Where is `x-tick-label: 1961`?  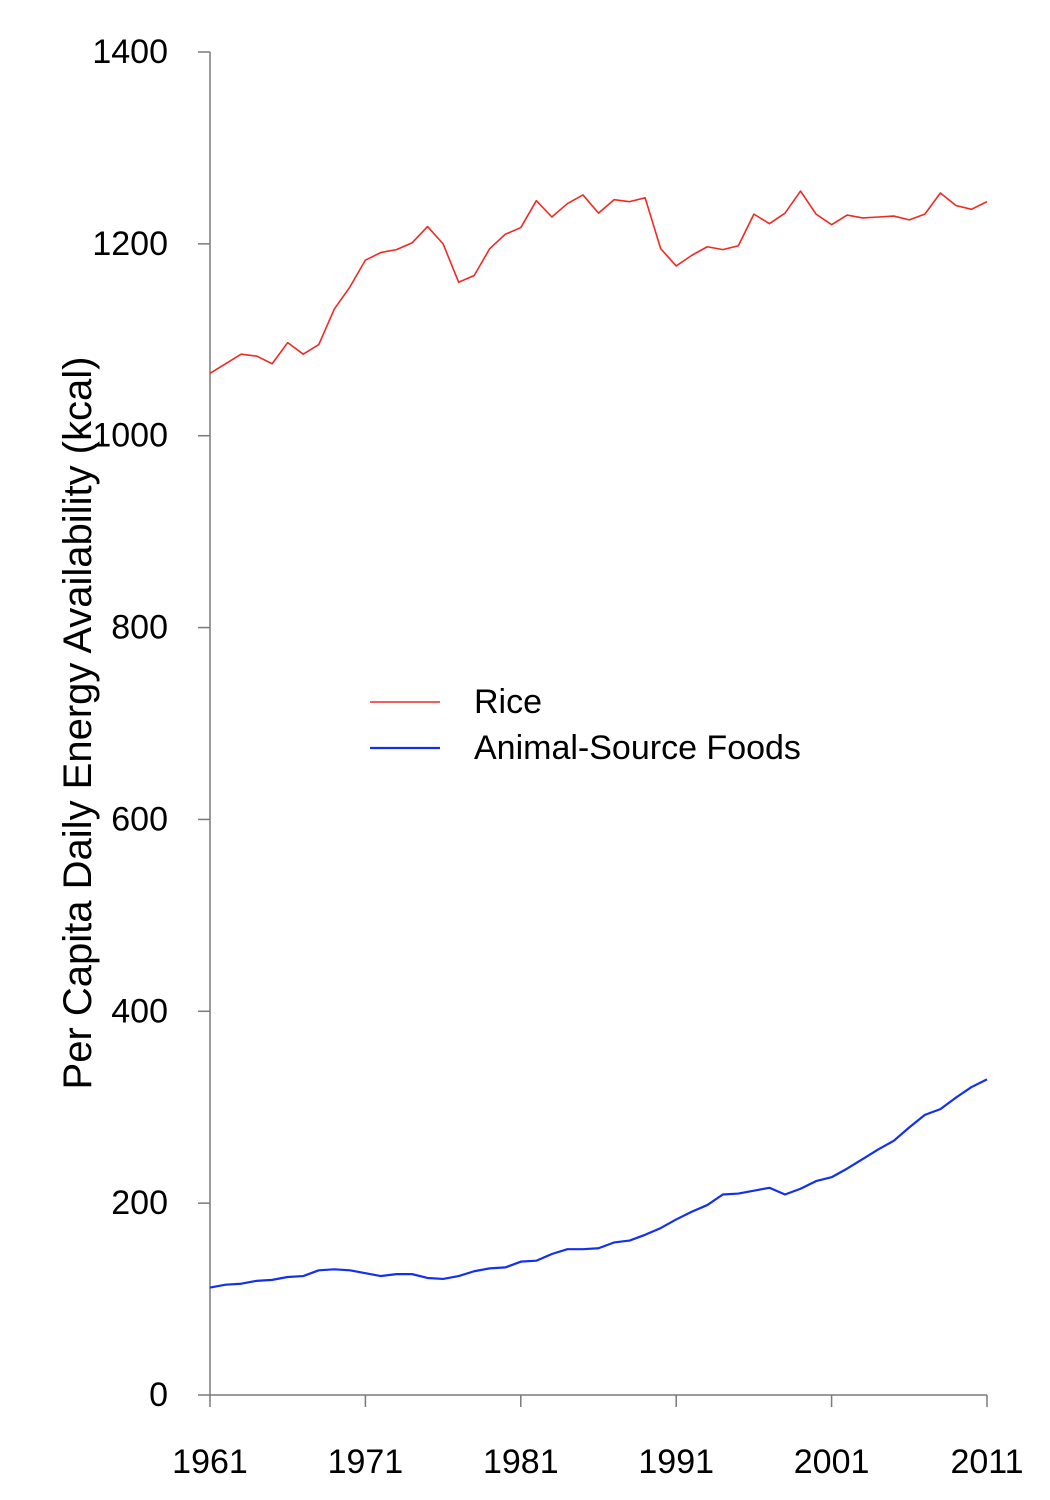
x-tick-label: 1961 is located at coordinates (210, 1462).